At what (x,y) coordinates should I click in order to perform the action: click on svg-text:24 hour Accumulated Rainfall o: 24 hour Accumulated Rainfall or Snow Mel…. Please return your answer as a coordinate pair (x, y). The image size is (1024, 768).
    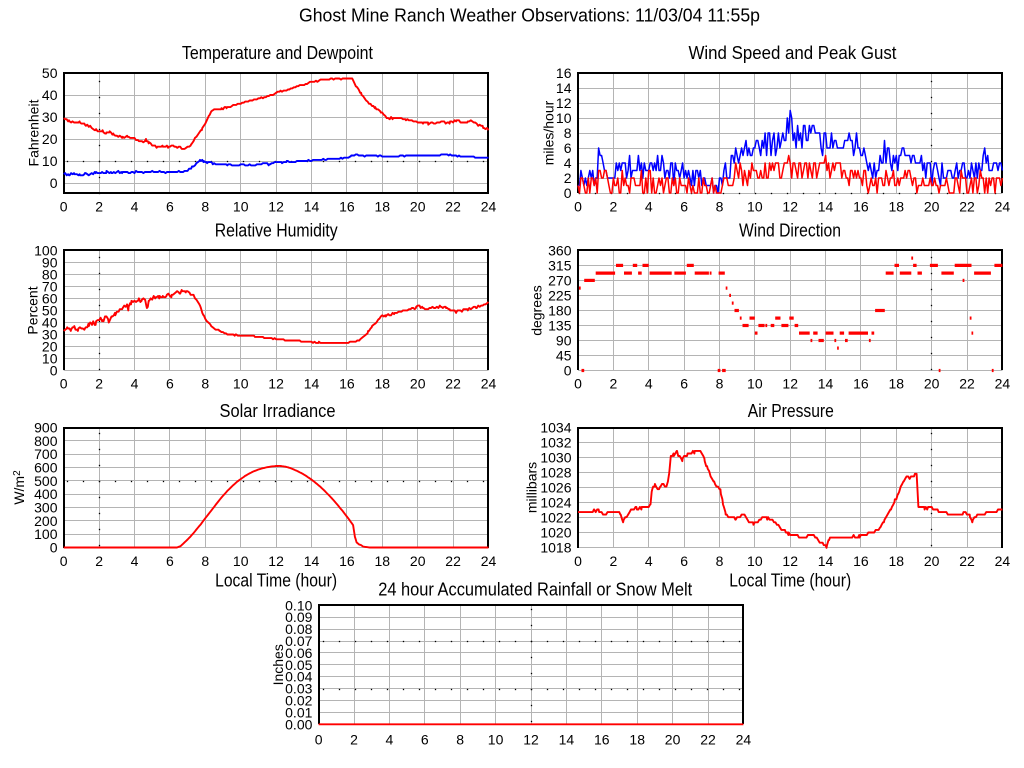
    Looking at the image, I should click on (535, 589).